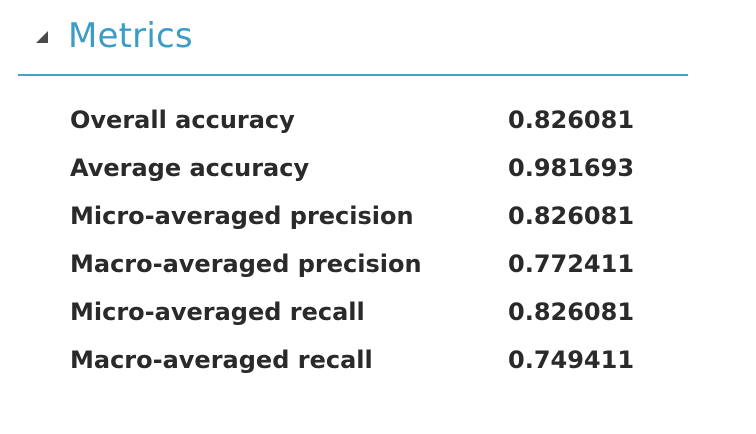 This screenshot has height=434, width=756. What do you see at coordinates (221, 360) in the screenshot?
I see `metric-name: Macro-averaged recall` at bounding box center [221, 360].